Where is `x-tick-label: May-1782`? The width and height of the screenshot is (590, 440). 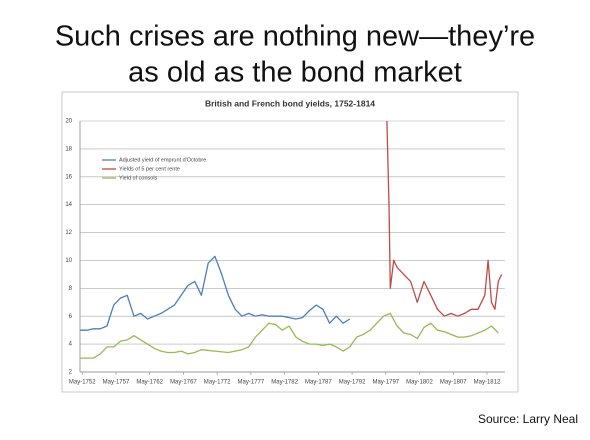 x-tick-label: May-1782 is located at coordinates (284, 383).